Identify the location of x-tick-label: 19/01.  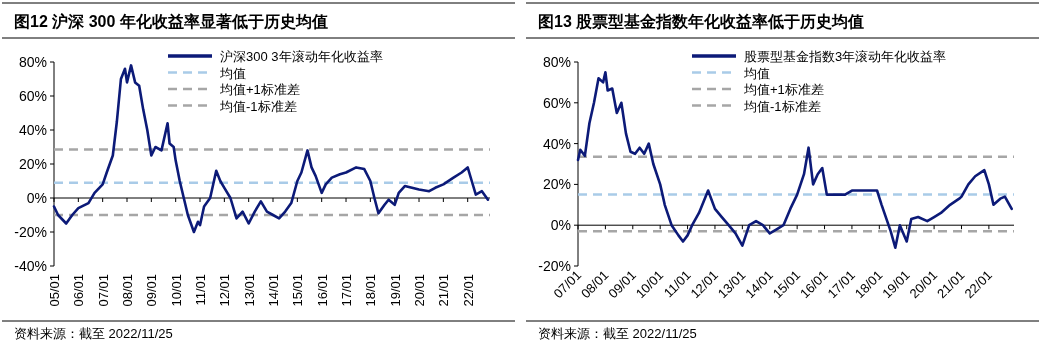
(395, 290).